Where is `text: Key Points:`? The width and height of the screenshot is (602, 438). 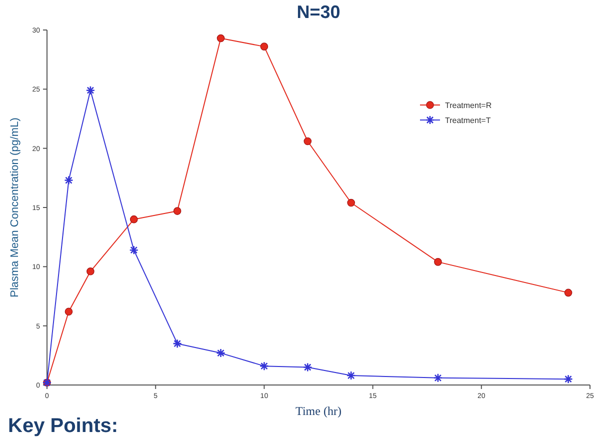
text: Key Points: is located at coordinates (63, 426).